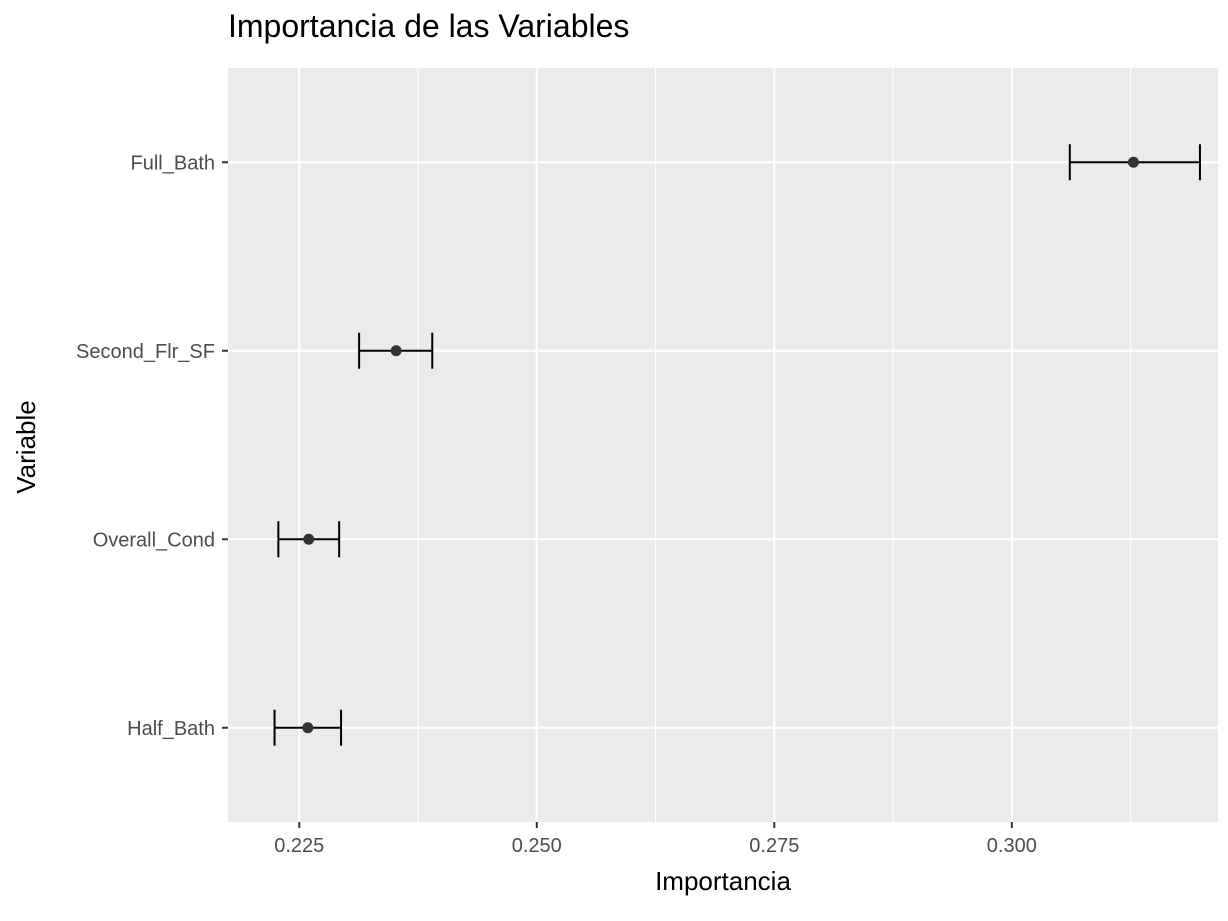  I want to click on x-tick-label: 0.225, so click(299, 846).